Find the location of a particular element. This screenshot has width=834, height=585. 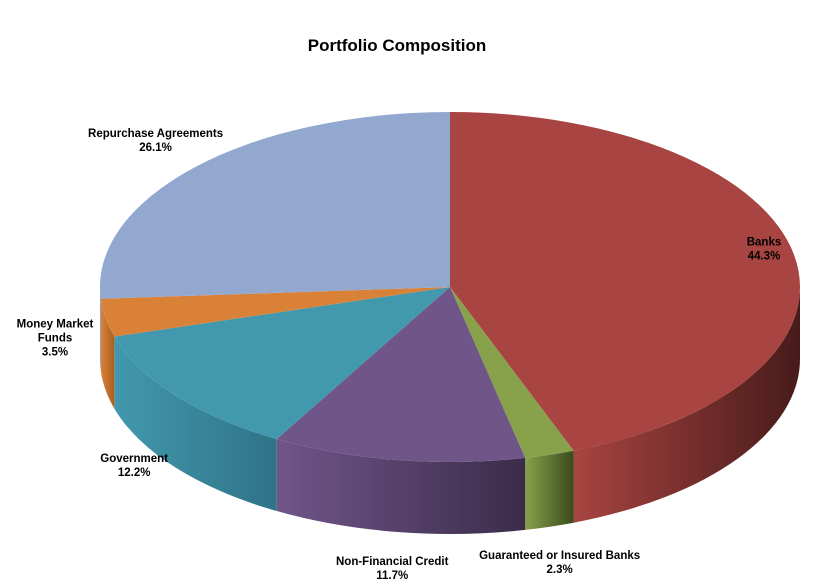

pie-slice-government is located at coordinates (282, 363).